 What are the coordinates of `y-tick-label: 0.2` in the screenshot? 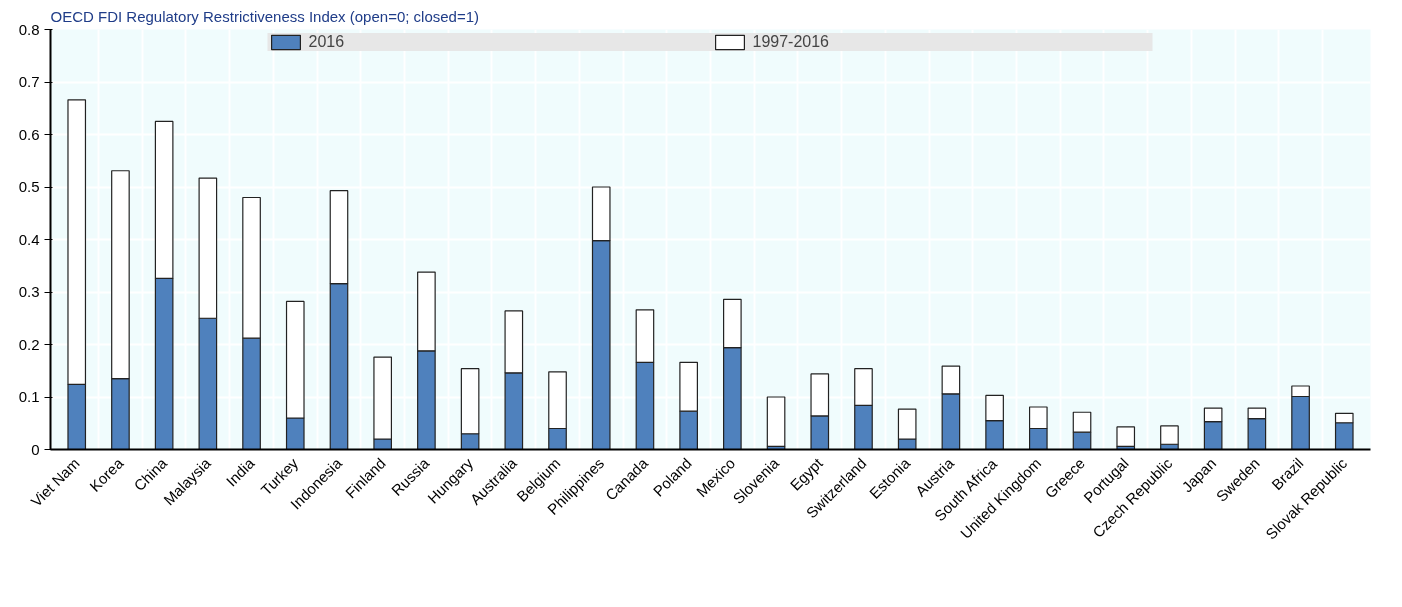 It's located at (29, 344).